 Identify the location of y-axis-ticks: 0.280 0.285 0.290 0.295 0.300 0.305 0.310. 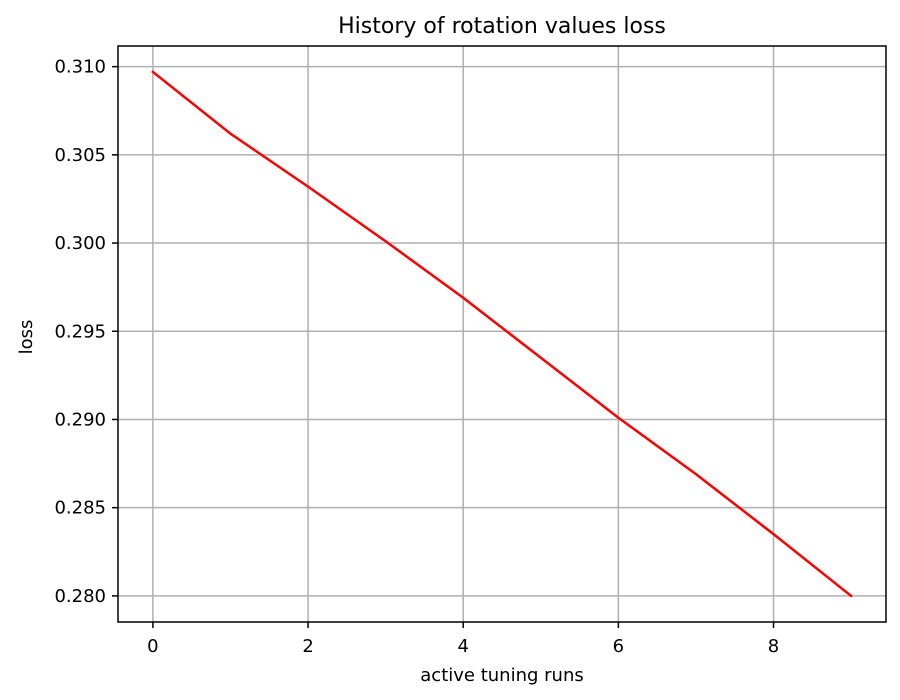
(86, 332).